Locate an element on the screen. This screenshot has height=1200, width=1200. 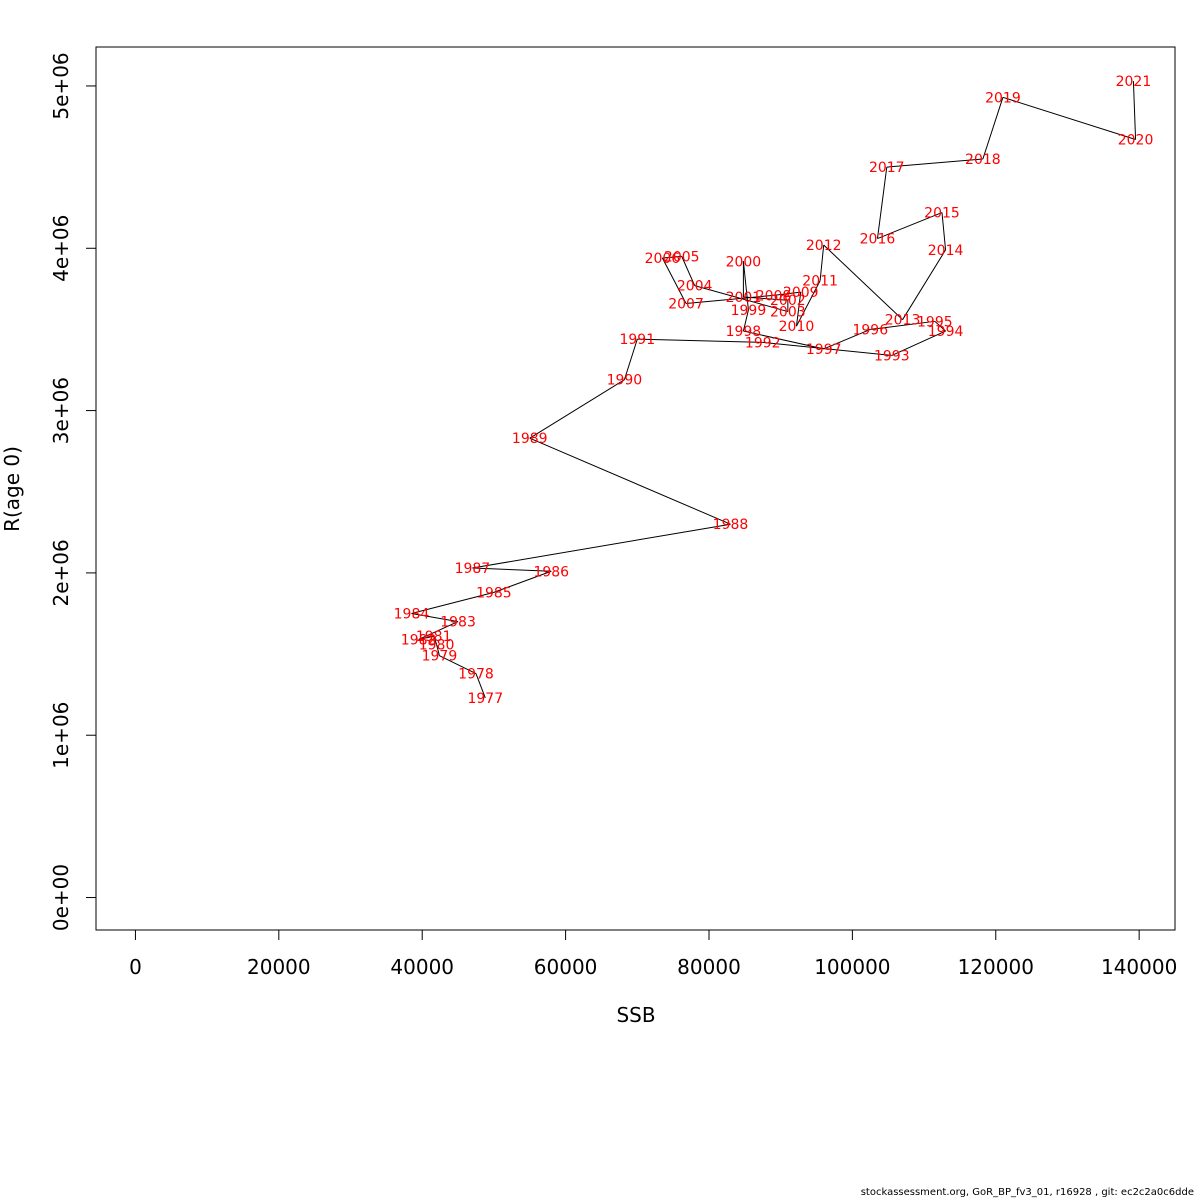
year-label: 2013 is located at coordinates (903, 321).